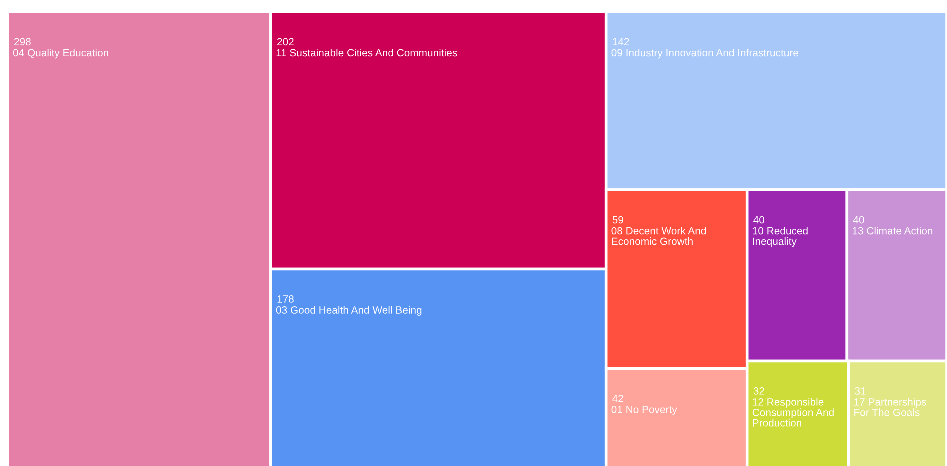 The width and height of the screenshot is (947, 466). Describe the element at coordinates (60, 54) in the screenshot. I see `category-label: 04 Quality Education` at that location.